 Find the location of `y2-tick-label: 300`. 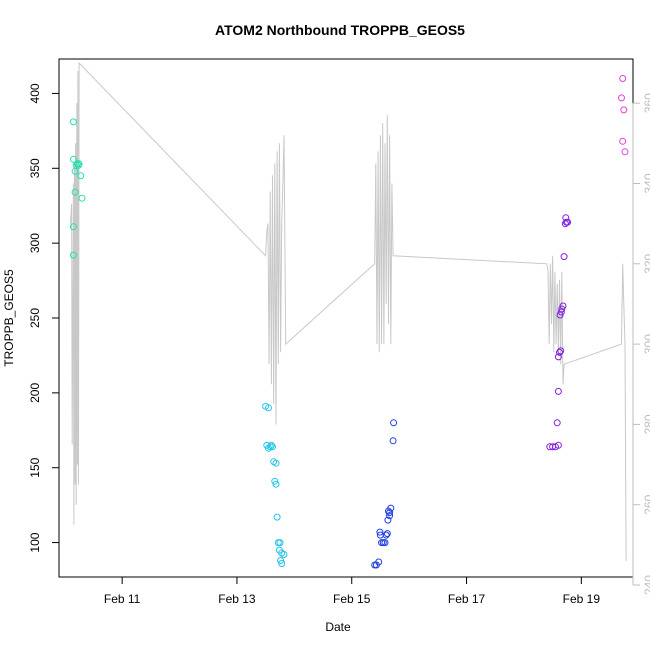

y2-tick-label: 300 is located at coordinates (646, 344).